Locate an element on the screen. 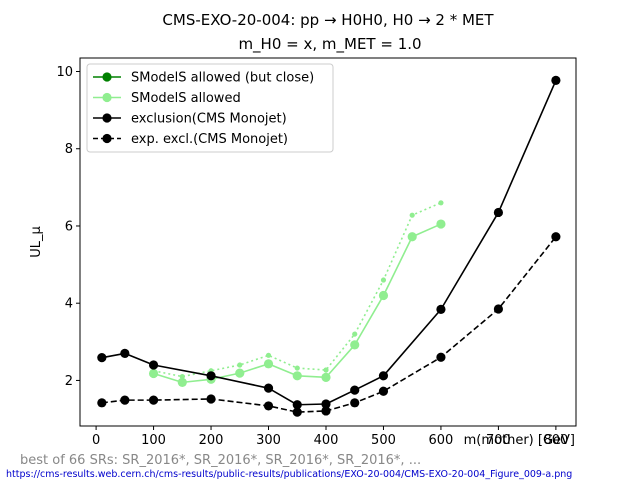  y-tick-label: 6 is located at coordinates (69, 226).